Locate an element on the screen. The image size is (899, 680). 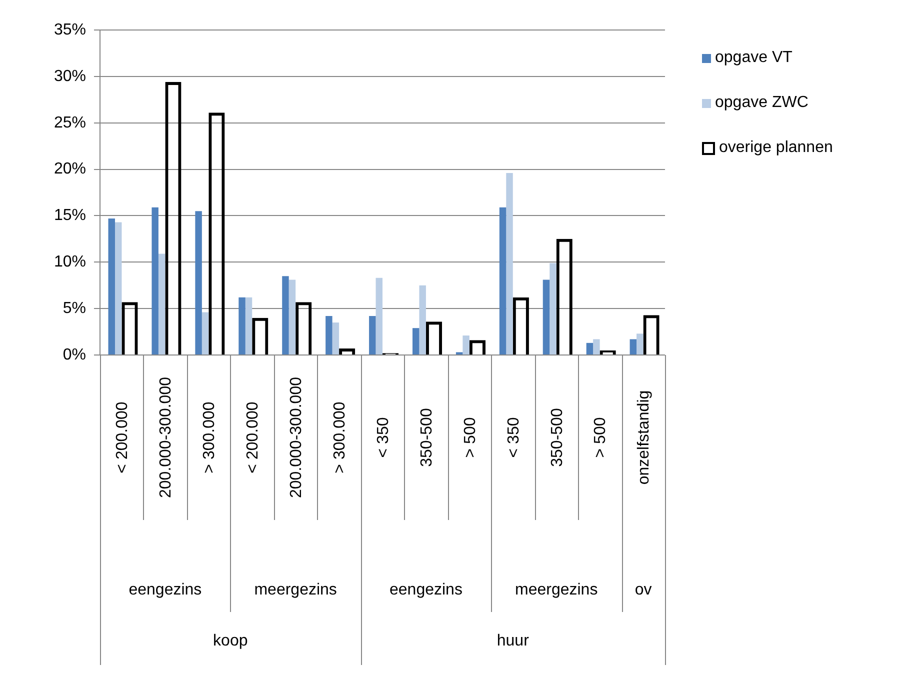
y-tick-label: 35% is located at coordinates (70, 29).